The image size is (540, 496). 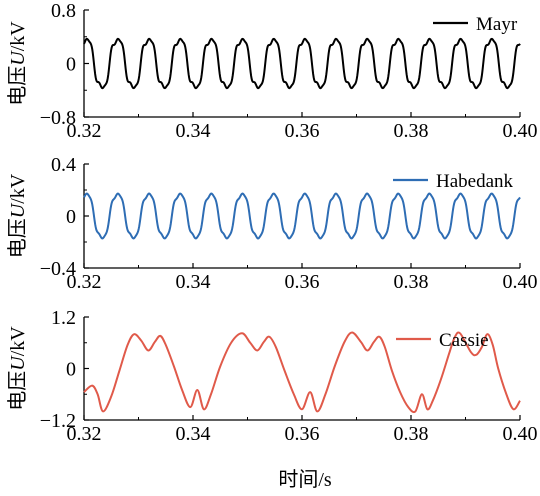 What do you see at coordinates (63, 318) in the screenshot?
I see `y-tick-label: 1.2` at bounding box center [63, 318].